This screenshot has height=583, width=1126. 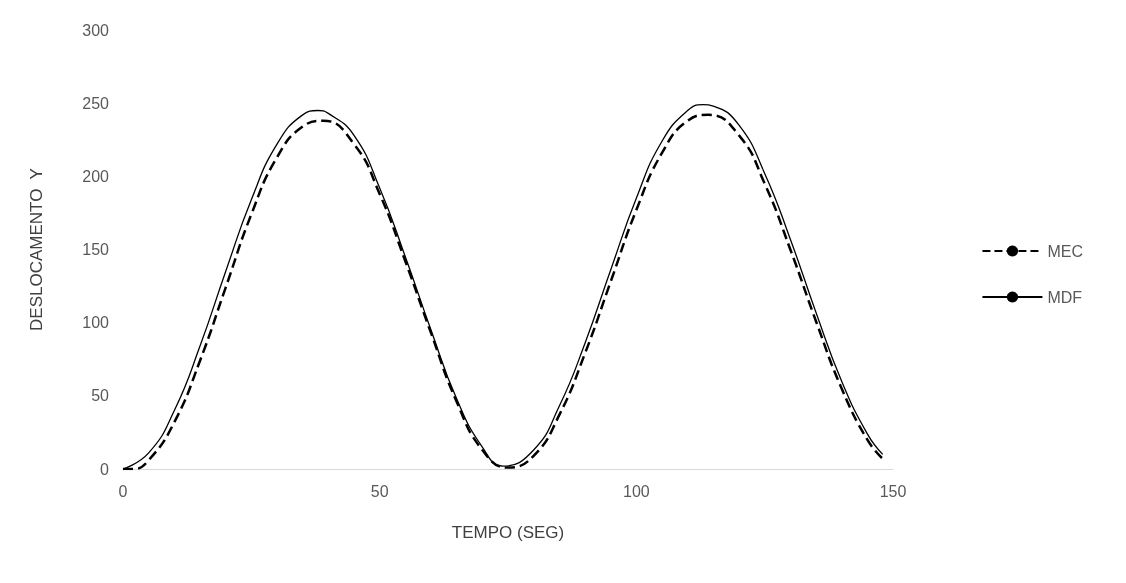 What do you see at coordinates (100, 396) in the screenshot?
I see `y-tick-label: 50` at bounding box center [100, 396].